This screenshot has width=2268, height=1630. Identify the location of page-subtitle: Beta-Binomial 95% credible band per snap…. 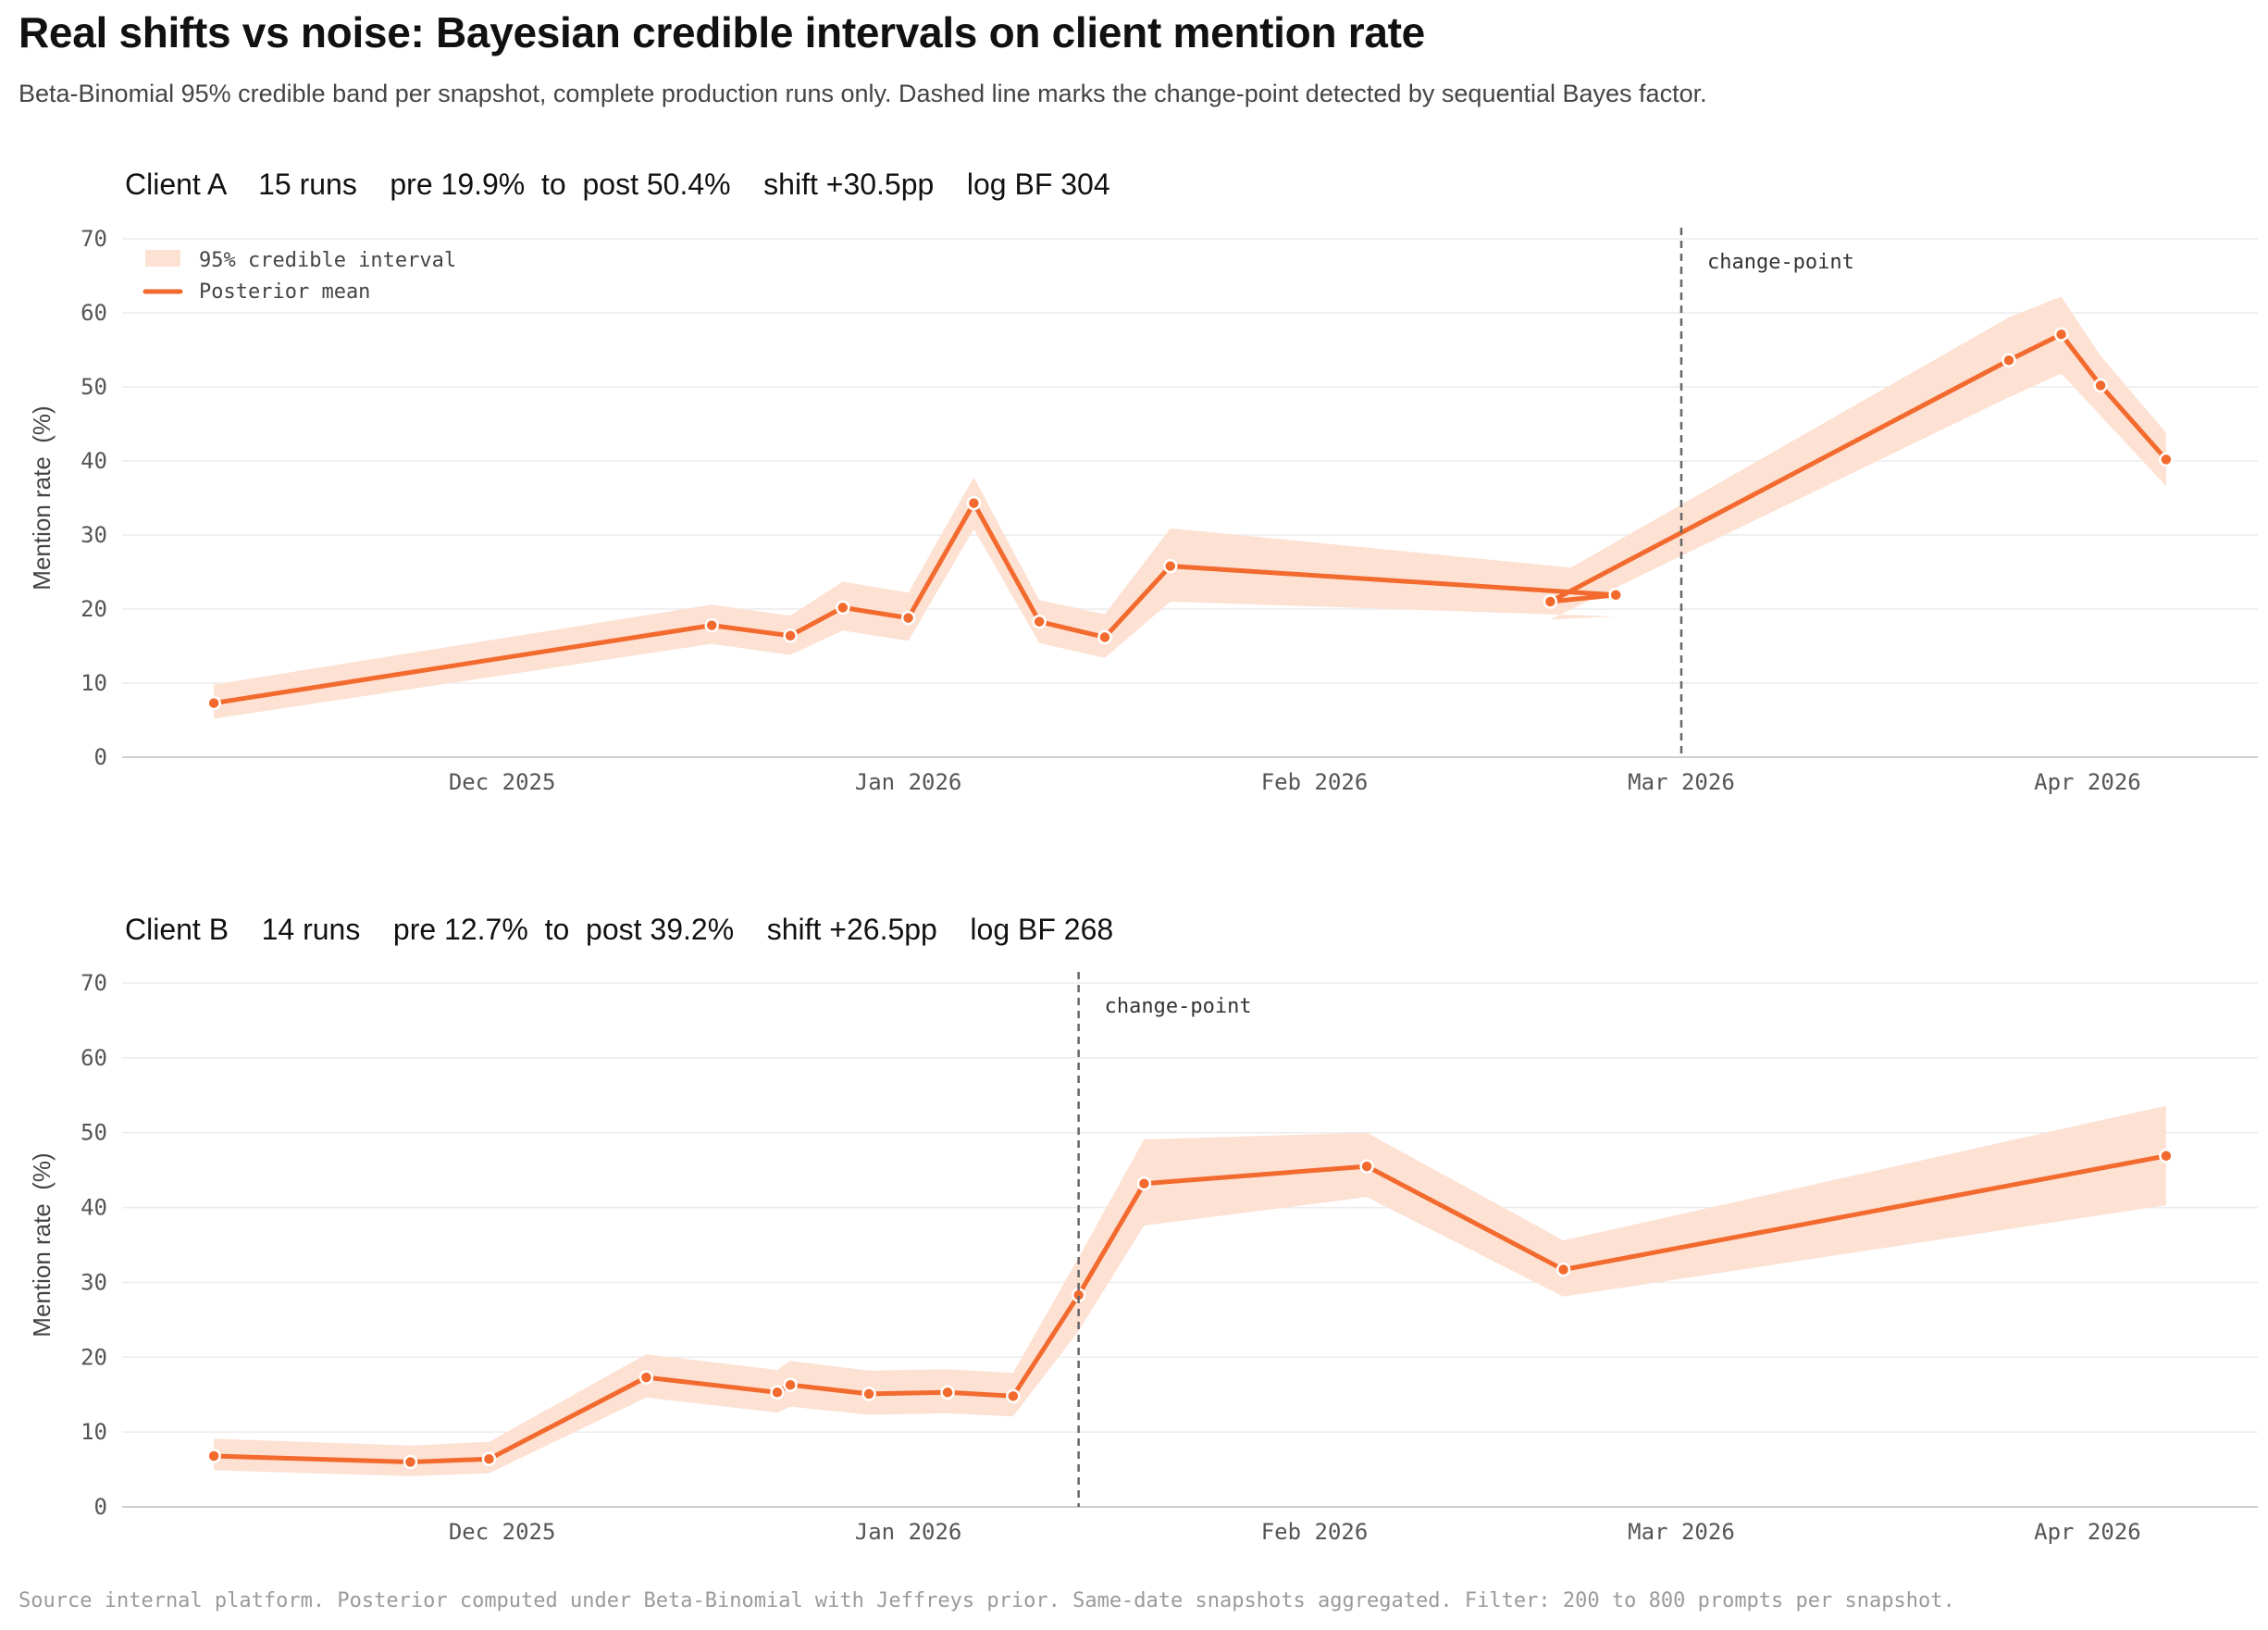
(863, 93).